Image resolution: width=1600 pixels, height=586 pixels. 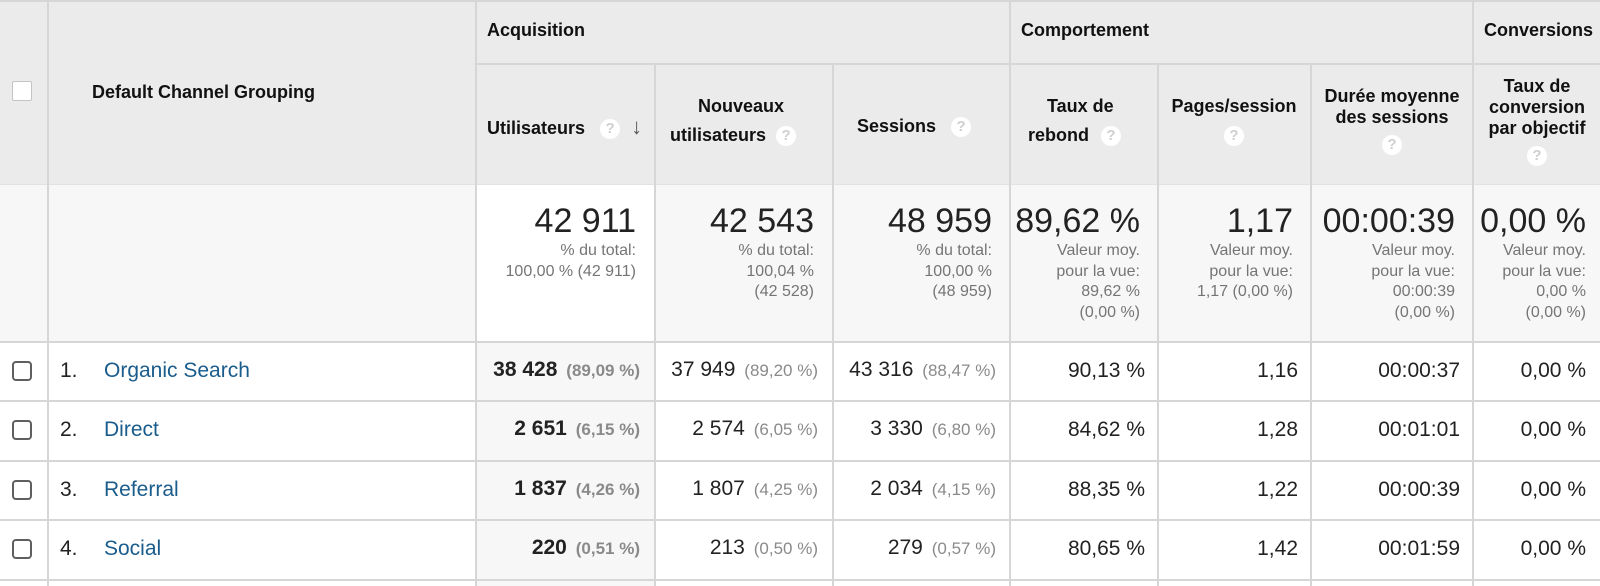 I want to click on sessions-cell: 43 316 (88,47 %), so click(x=922, y=370).